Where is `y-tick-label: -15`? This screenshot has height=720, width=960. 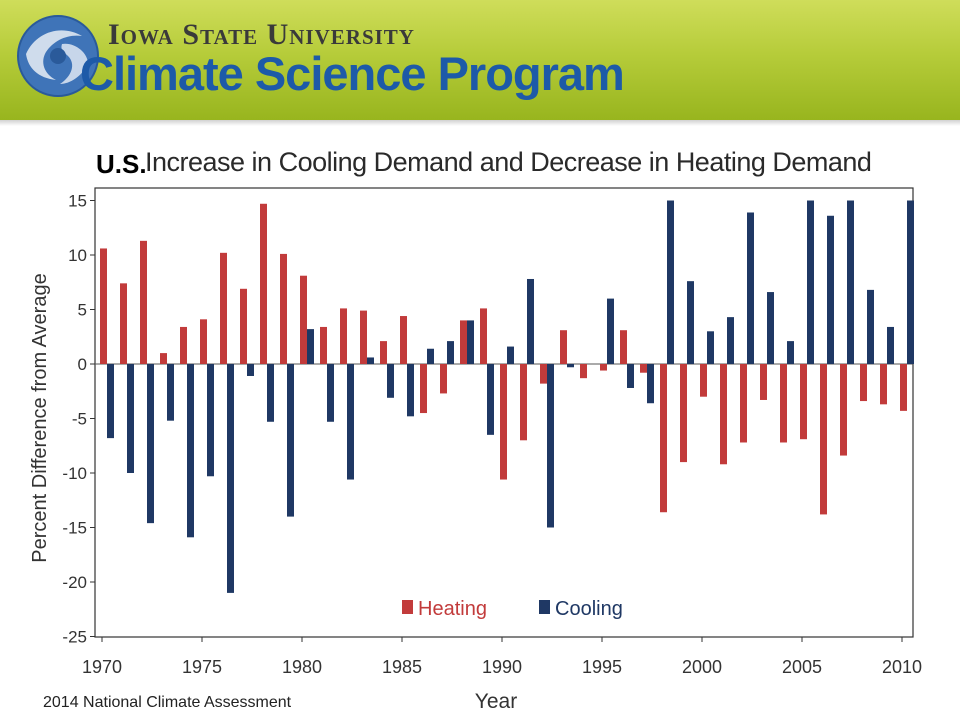 y-tick-label: -15 is located at coordinates (74, 528).